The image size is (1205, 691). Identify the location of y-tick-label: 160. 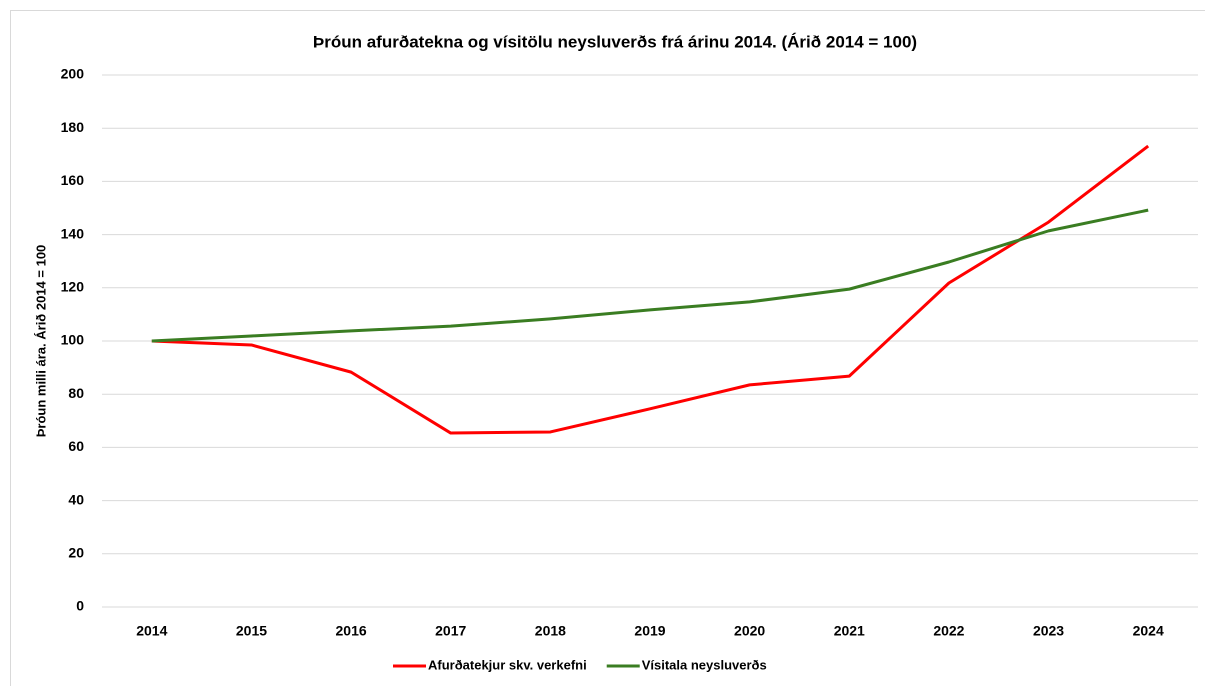
(73, 180).